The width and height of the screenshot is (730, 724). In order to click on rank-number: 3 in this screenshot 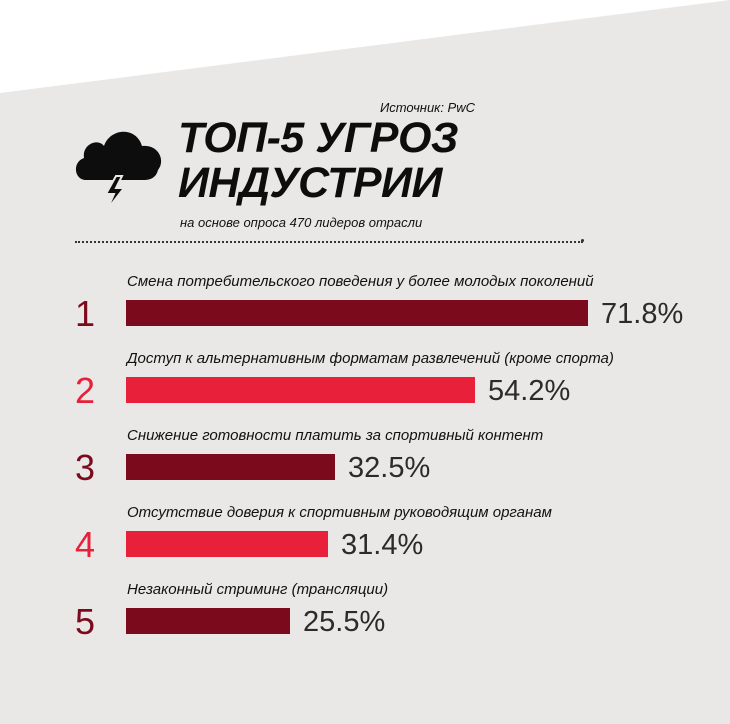, I will do `click(85, 467)`.